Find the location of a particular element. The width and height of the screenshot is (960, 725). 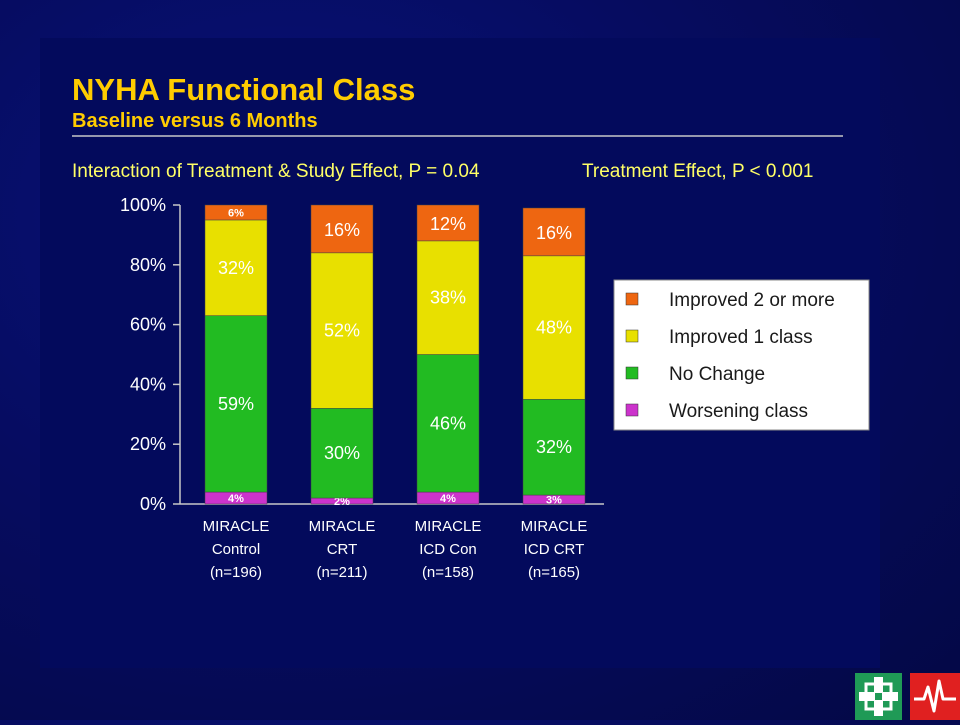

category-label: (n=196) is located at coordinates (236, 572).